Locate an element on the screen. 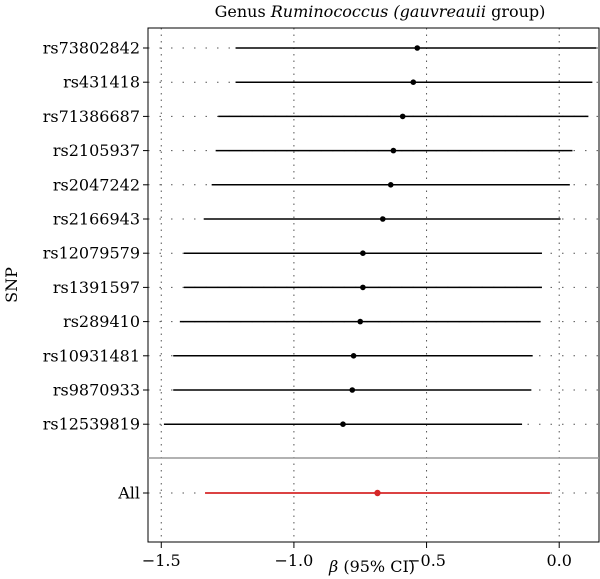  svg-text:Genus Ruminococcus (gauvreauii: Genus Ruminococcus (gauvreauii group) is located at coordinates (380, 11).